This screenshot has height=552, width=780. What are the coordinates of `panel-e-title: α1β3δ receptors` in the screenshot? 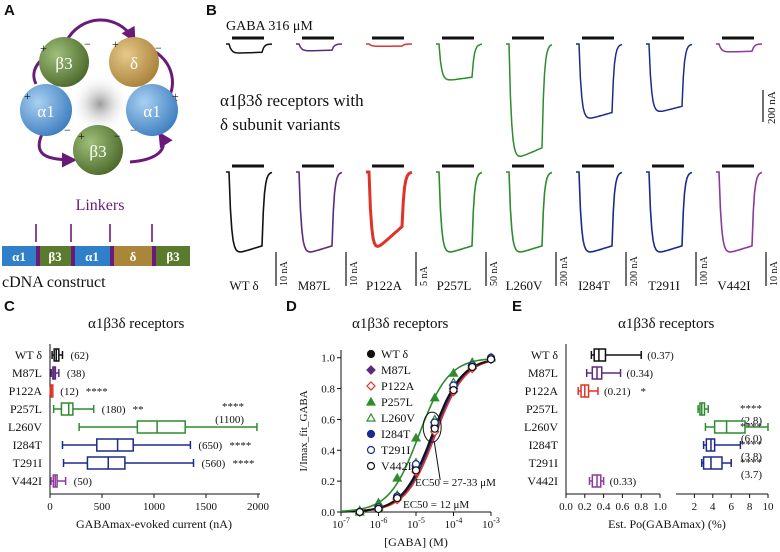 It's located at (666, 324).